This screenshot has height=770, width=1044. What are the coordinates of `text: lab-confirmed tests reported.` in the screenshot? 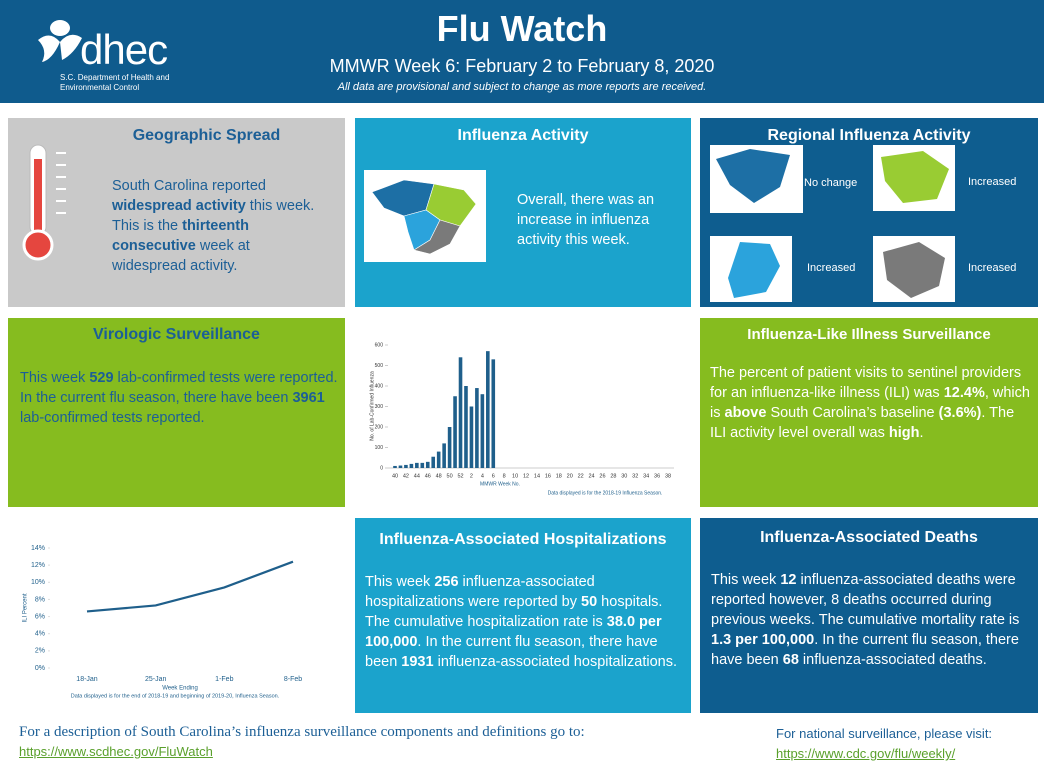 It's located at (112, 418).